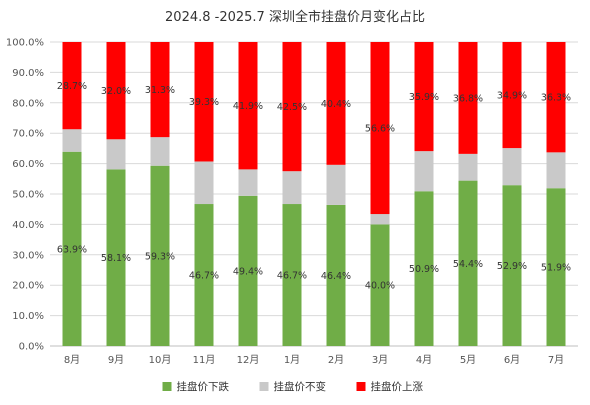  What do you see at coordinates (468, 360) in the screenshot?
I see `x-tick-label: 5月` at bounding box center [468, 360].